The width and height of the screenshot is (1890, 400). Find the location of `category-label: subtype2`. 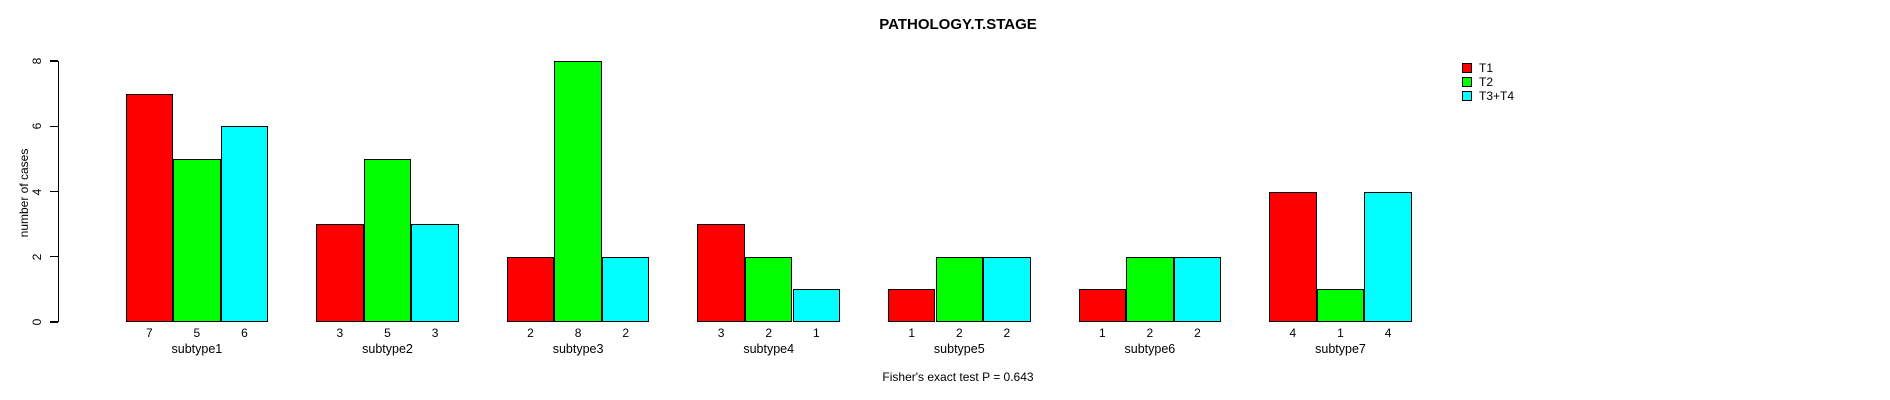

category-label: subtype2 is located at coordinates (387, 349).